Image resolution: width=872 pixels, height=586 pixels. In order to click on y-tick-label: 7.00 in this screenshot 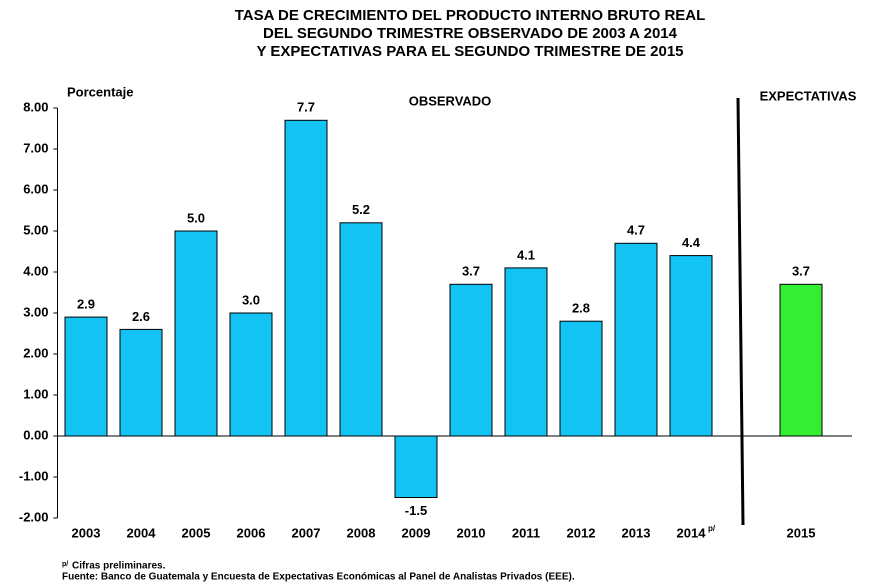, I will do `click(35, 147)`.